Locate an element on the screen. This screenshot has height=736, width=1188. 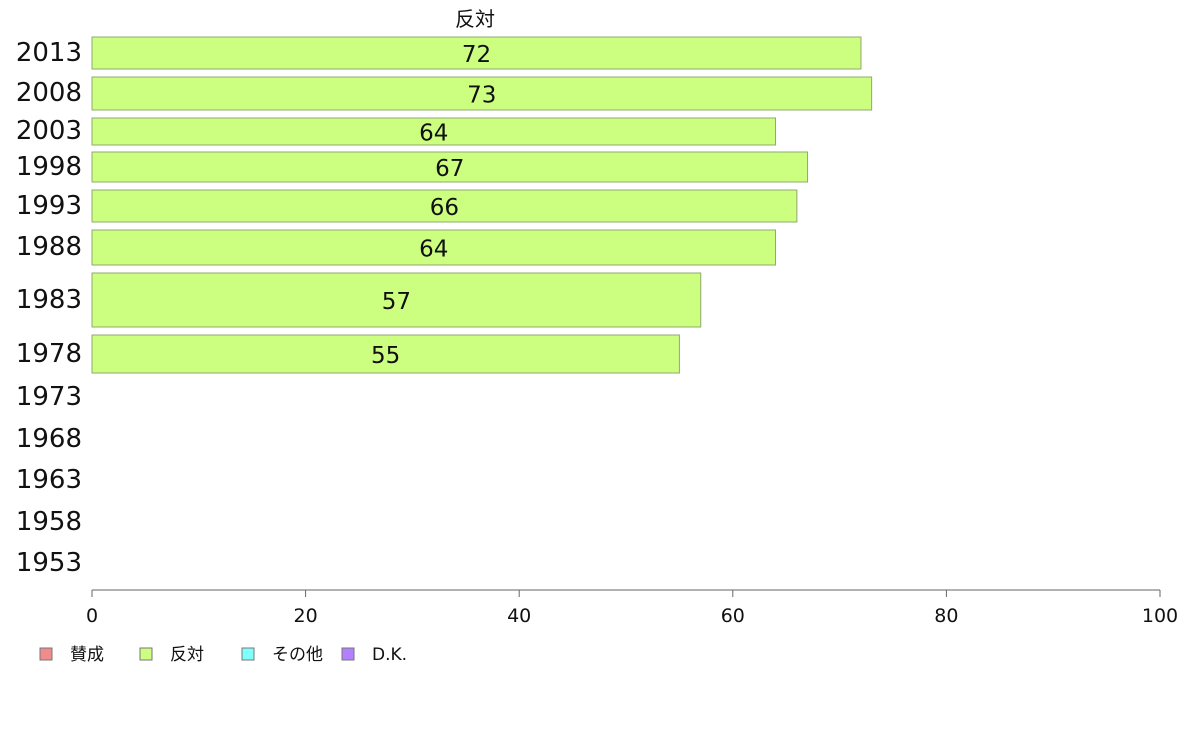
bar-label-1988: 64 is located at coordinates (433, 250).